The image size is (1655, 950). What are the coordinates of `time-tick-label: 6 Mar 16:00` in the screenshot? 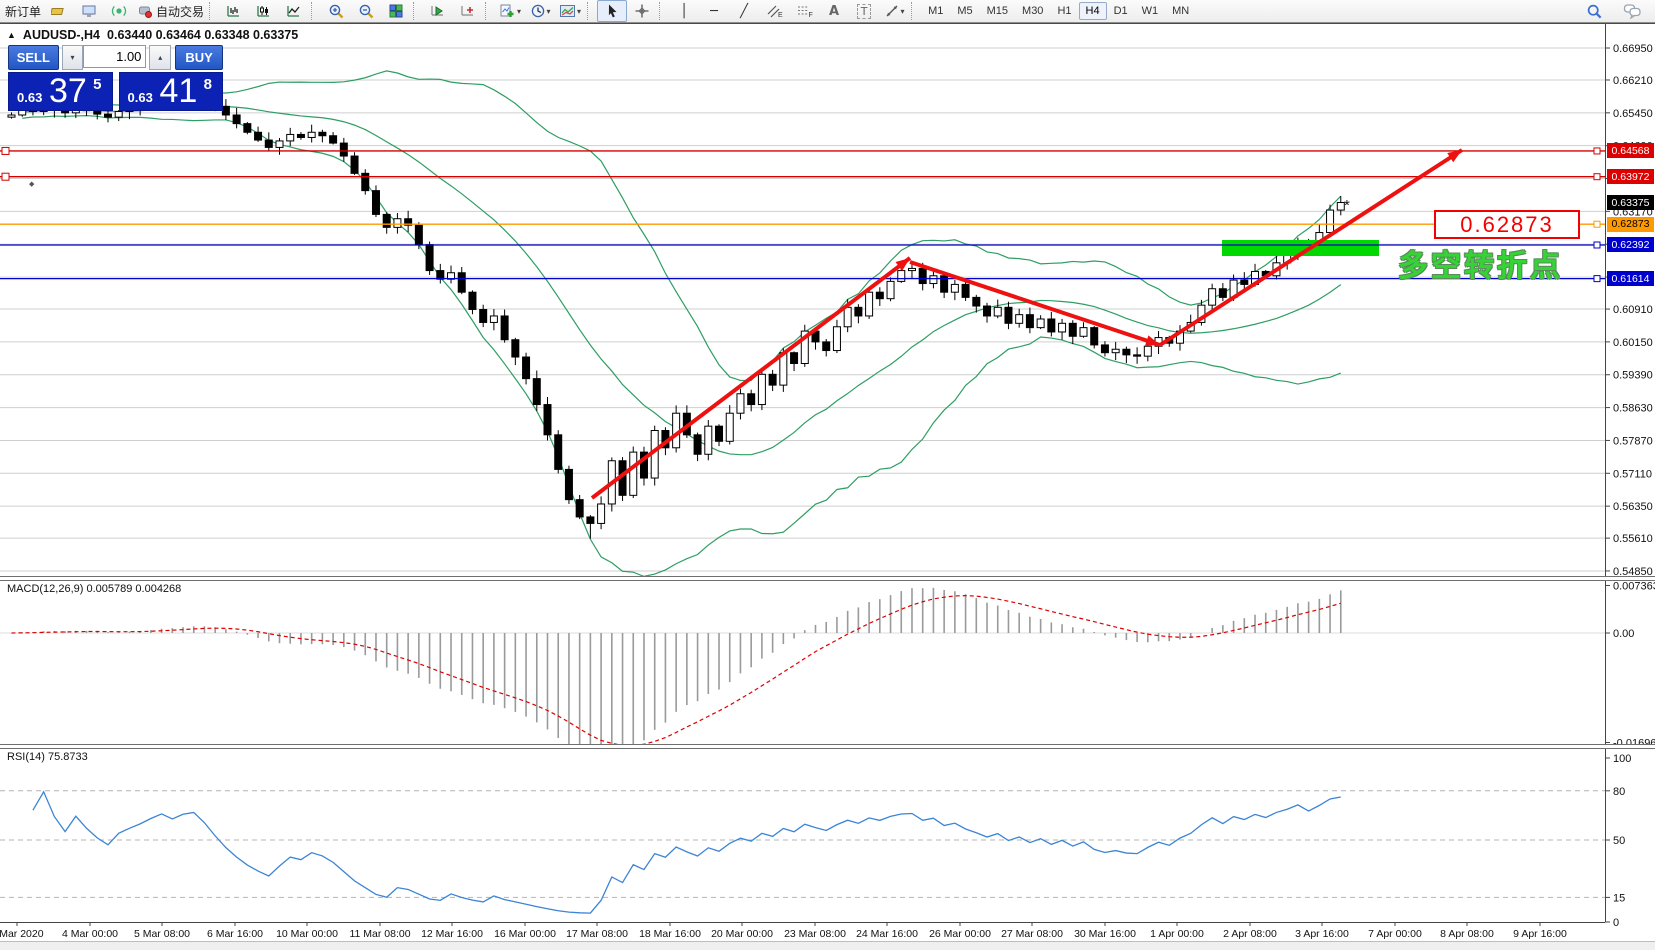 It's located at (235, 934).